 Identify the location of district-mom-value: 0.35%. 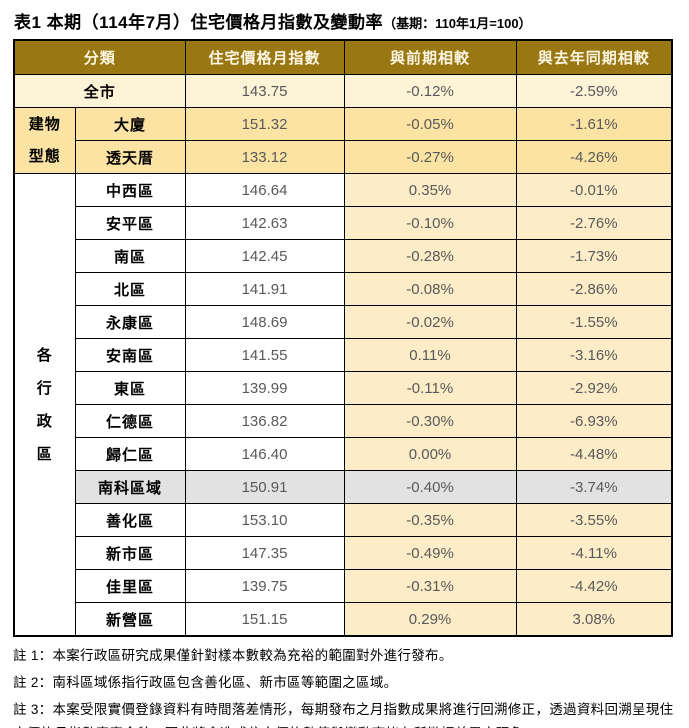
(430, 190).